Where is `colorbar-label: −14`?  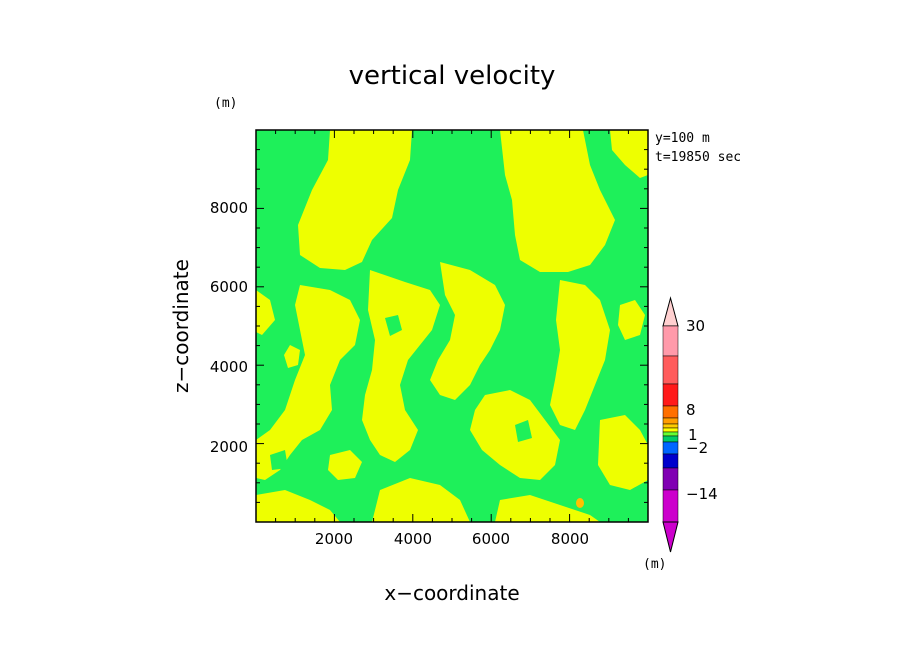 colorbar-label: −14 is located at coordinates (702, 494).